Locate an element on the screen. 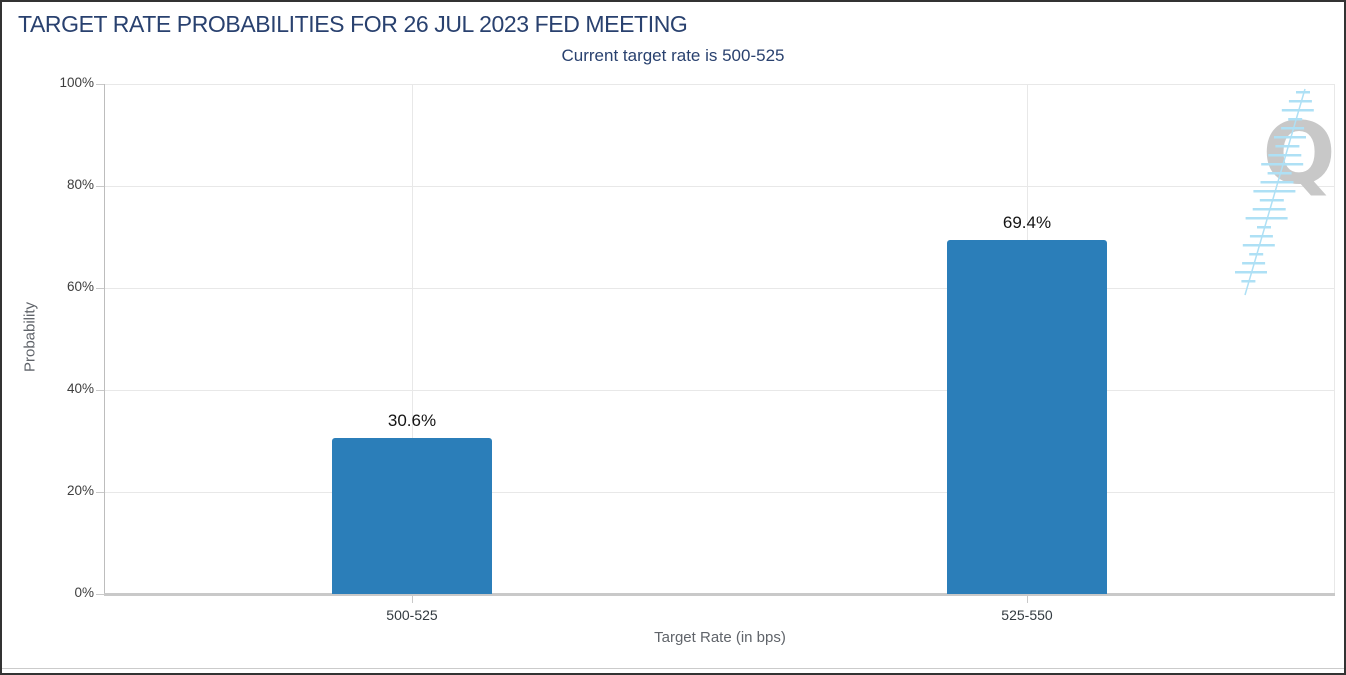 The width and height of the screenshot is (1346, 675). watermark-q-letter: Q is located at coordinates (1298, 154).